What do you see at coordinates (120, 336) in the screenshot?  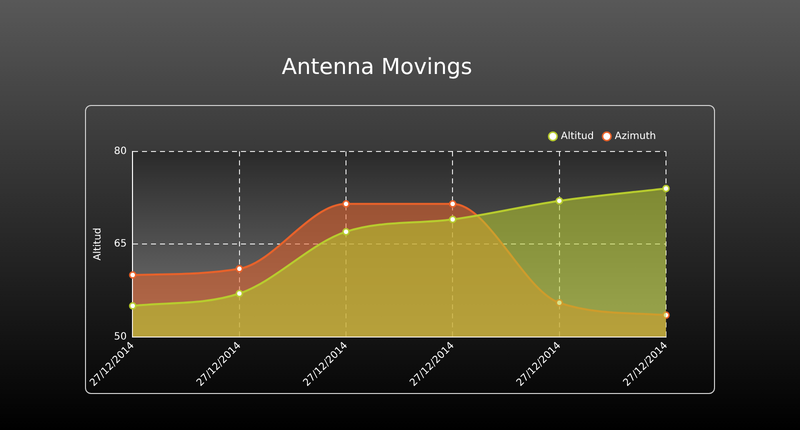 I see `y-tick-label: 50` at bounding box center [120, 336].